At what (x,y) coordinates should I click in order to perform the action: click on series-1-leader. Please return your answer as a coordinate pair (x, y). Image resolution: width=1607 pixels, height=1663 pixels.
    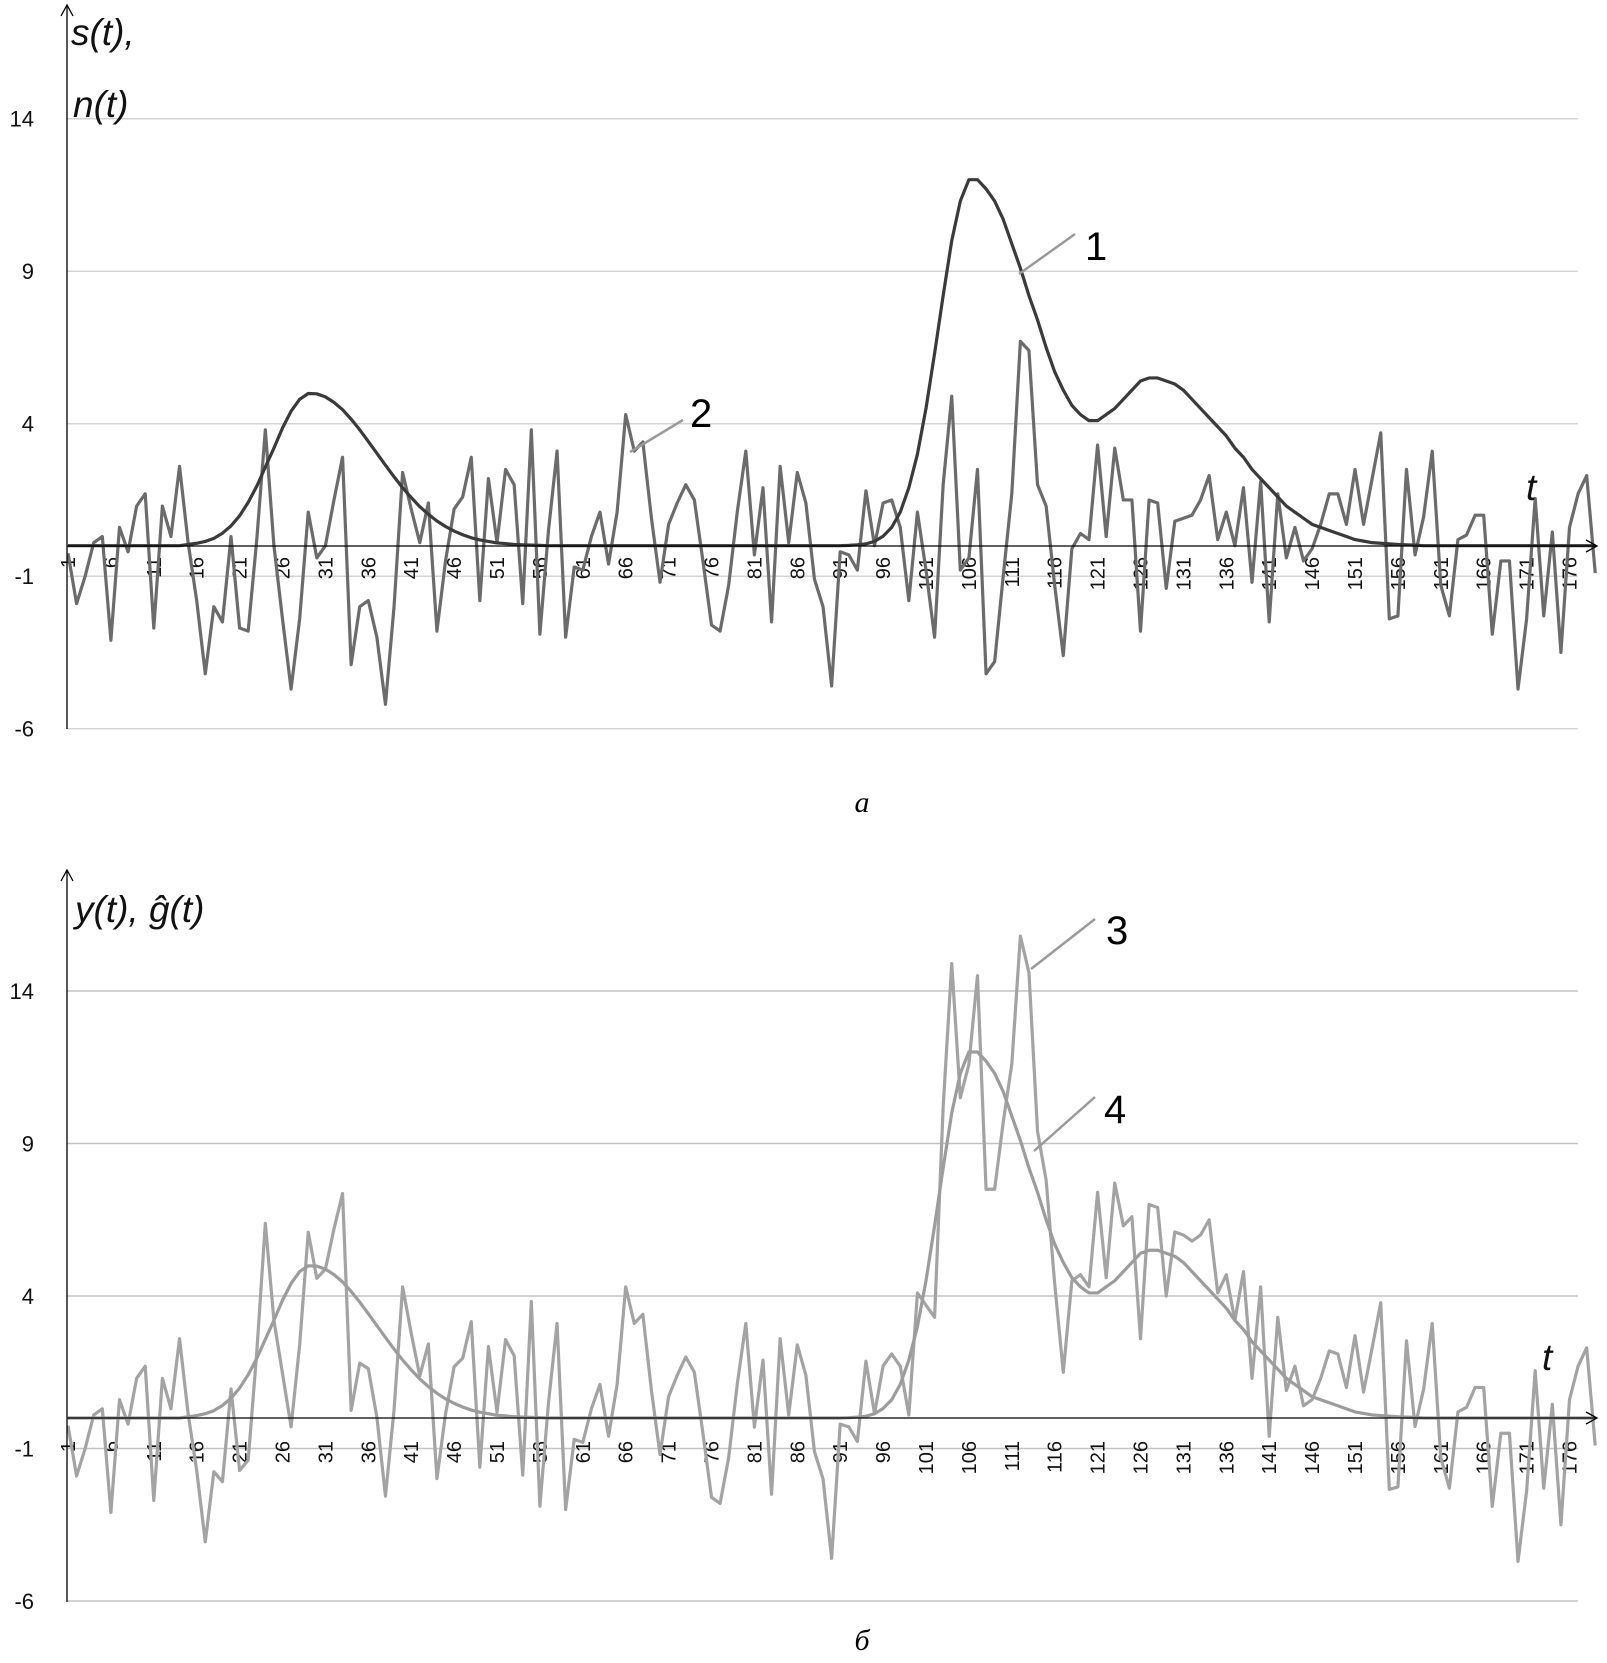
    Looking at the image, I should click on (1047, 254).